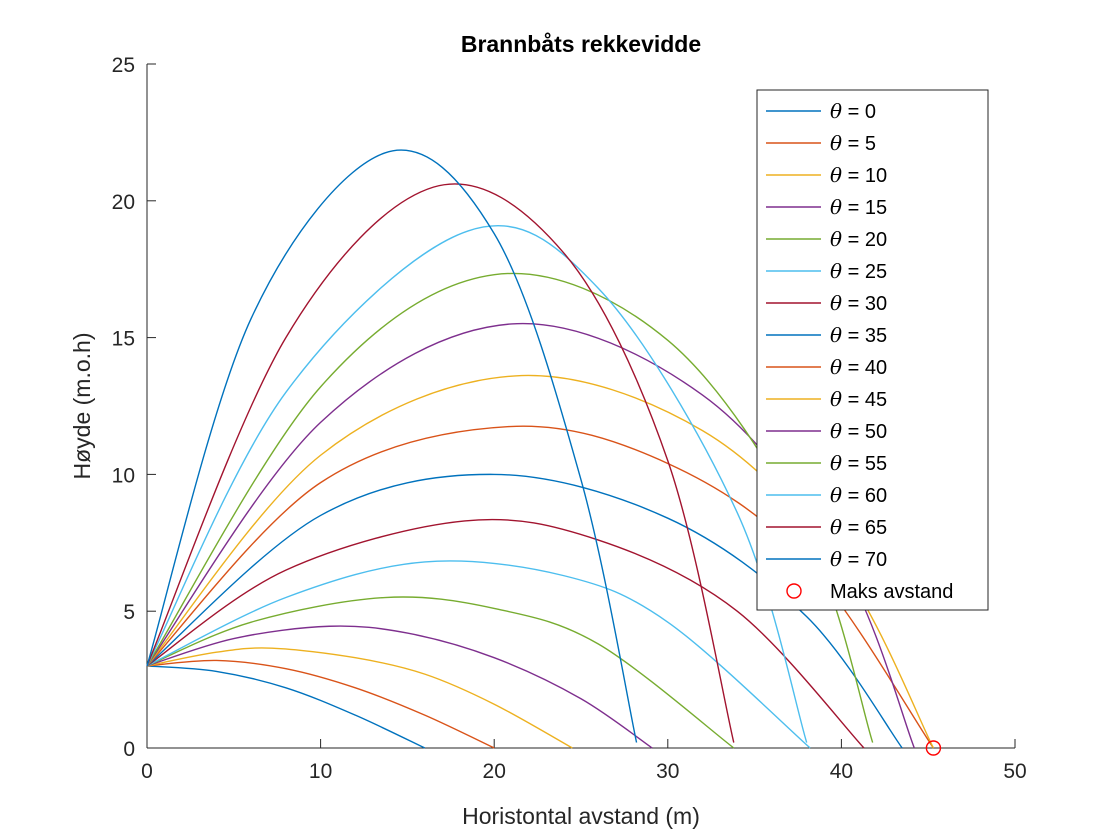 Image resolution: width=1120 pixels, height=840 pixels. Describe the element at coordinates (858, 399) in the screenshot. I see `legend-label: θ = 45` at that location.